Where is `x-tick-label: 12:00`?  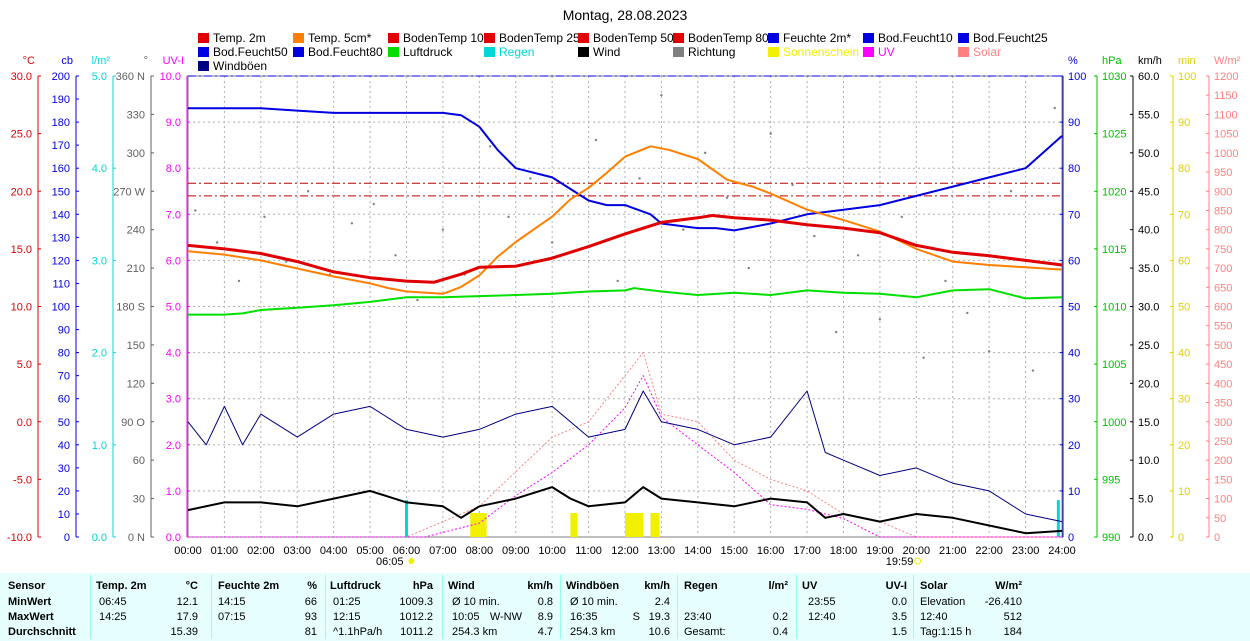 x-tick-label: 12:00 is located at coordinates (625, 551).